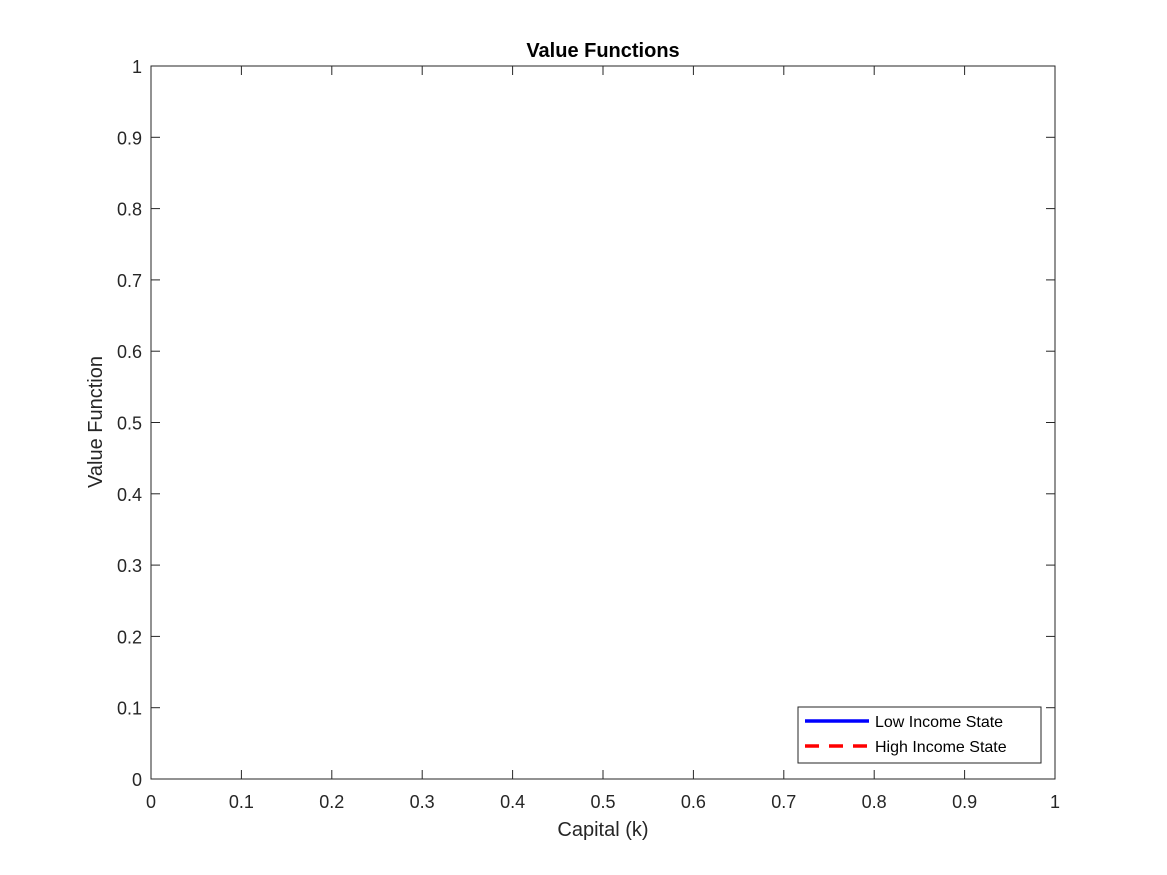 The width and height of the screenshot is (1167, 875). What do you see at coordinates (151, 802) in the screenshot?
I see `x-tick-label: 0` at bounding box center [151, 802].